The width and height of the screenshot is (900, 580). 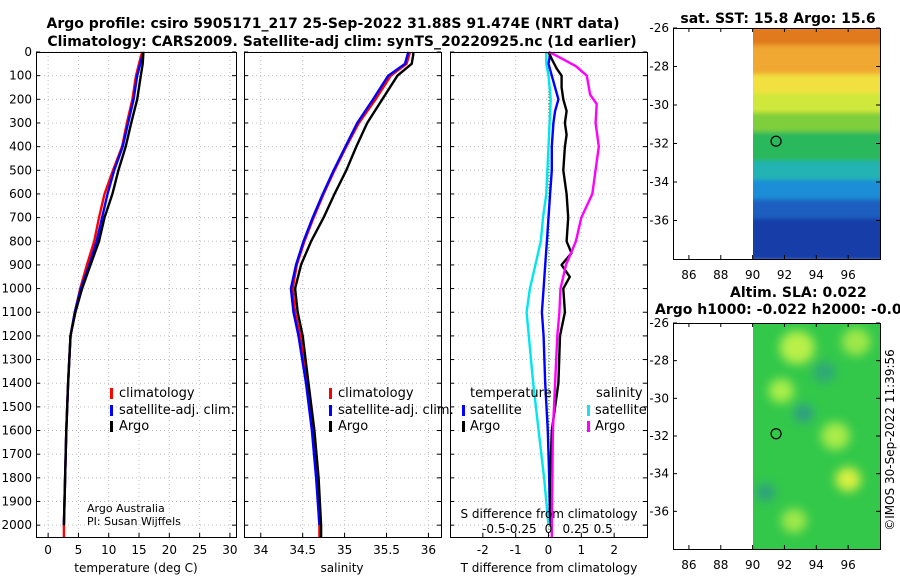 I want to click on sst-map-ticks: 86 88 90 92 94 96 -26 -28 -30 -32 -34 -36, so click(x=764, y=151).